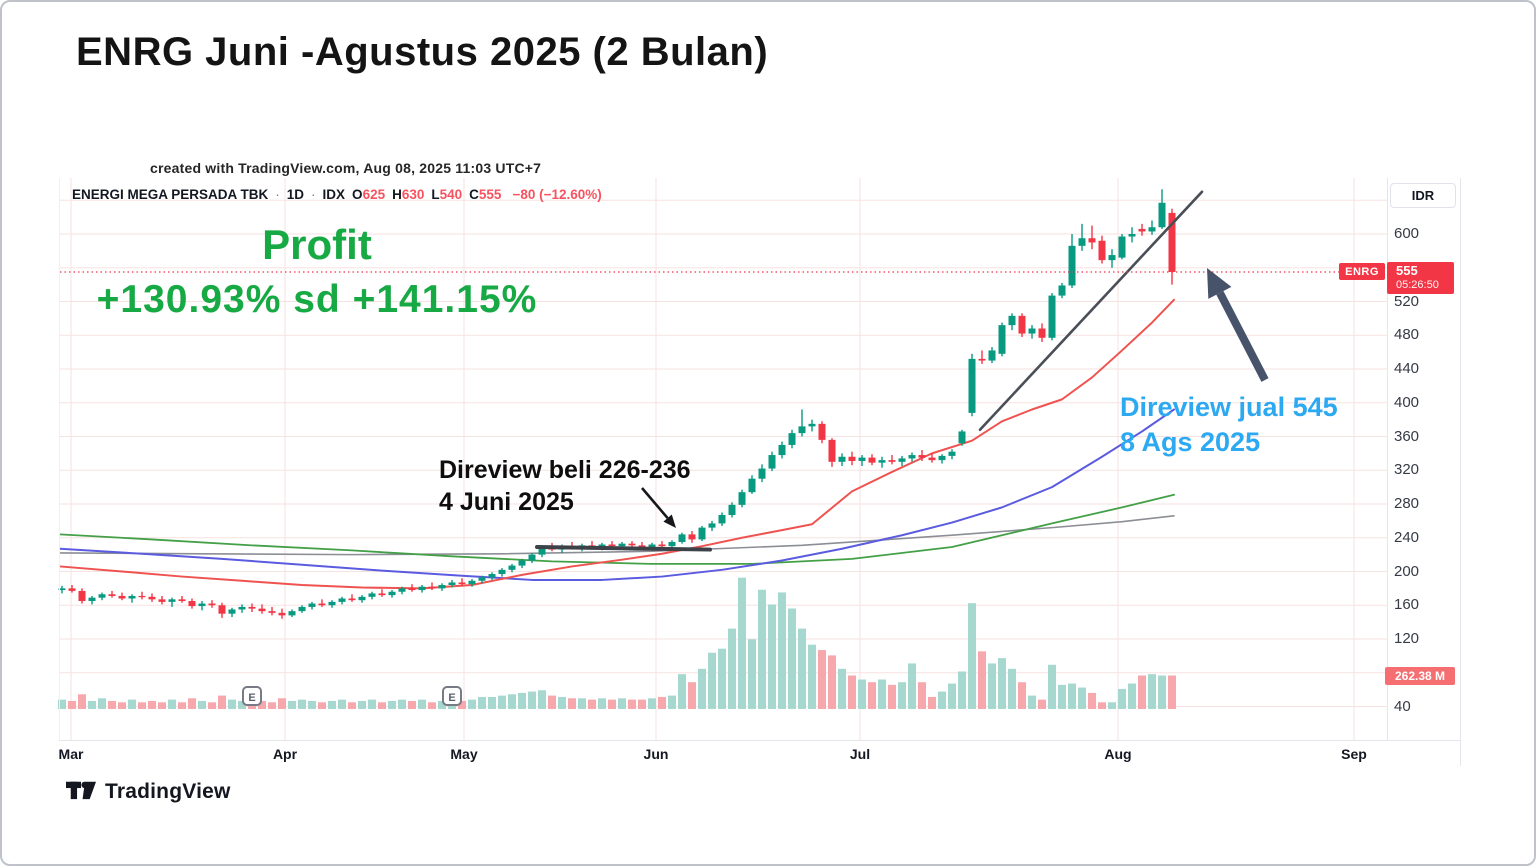 This screenshot has height=866, width=1536. What do you see at coordinates (374, 194) in the screenshot?
I see `open-value: 625` at bounding box center [374, 194].